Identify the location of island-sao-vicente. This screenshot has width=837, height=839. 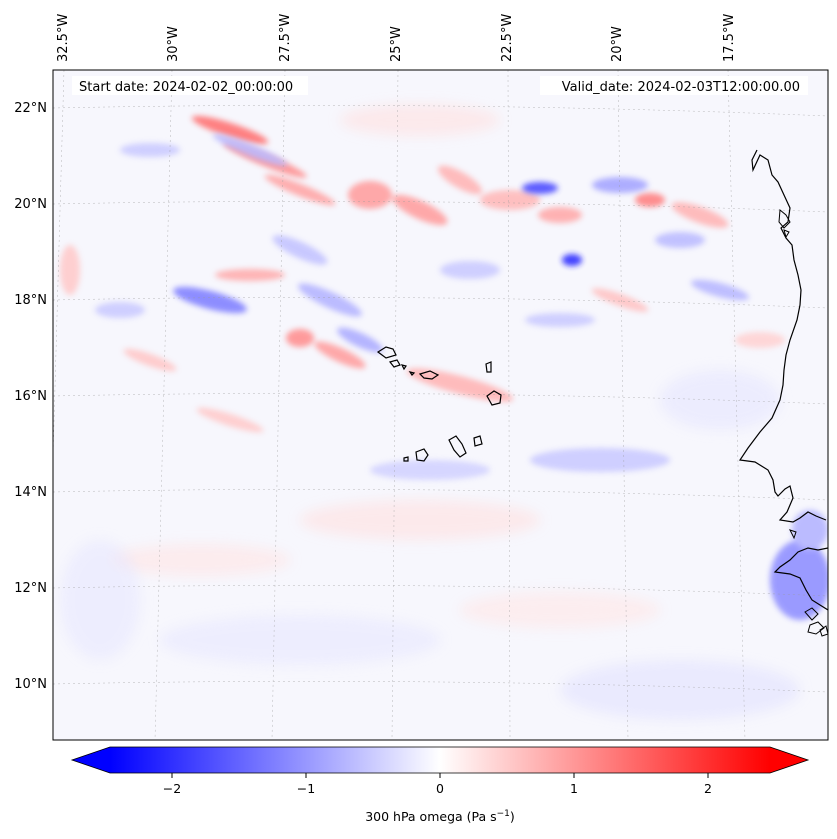
(394, 363).